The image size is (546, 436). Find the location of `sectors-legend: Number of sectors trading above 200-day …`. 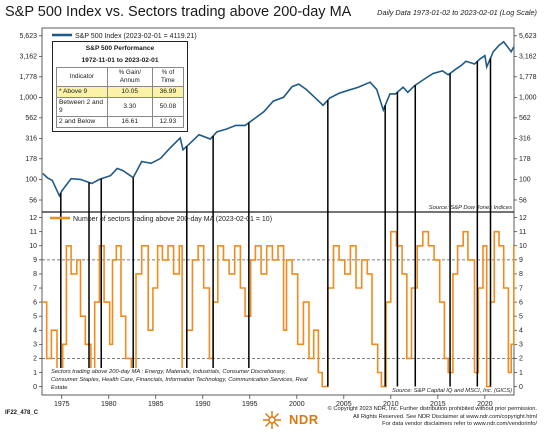

sectors-legend: Number of sectors trading above 200-day … is located at coordinates (161, 219).